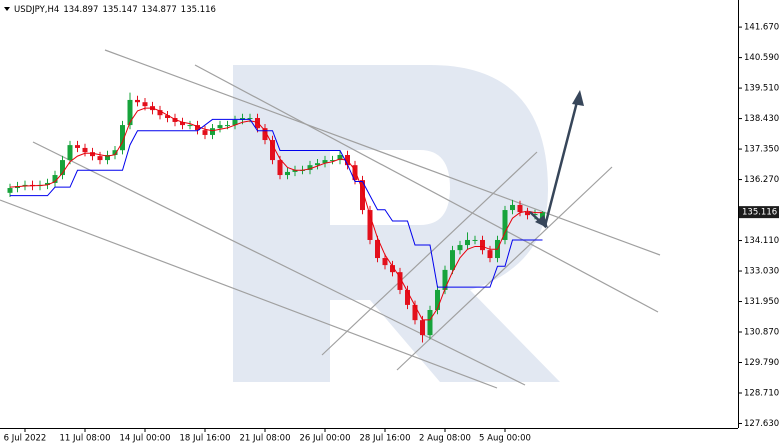  What do you see at coordinates (429, 253) in the screenshot?
I see `channel-line` at bounding box center [429, 253].